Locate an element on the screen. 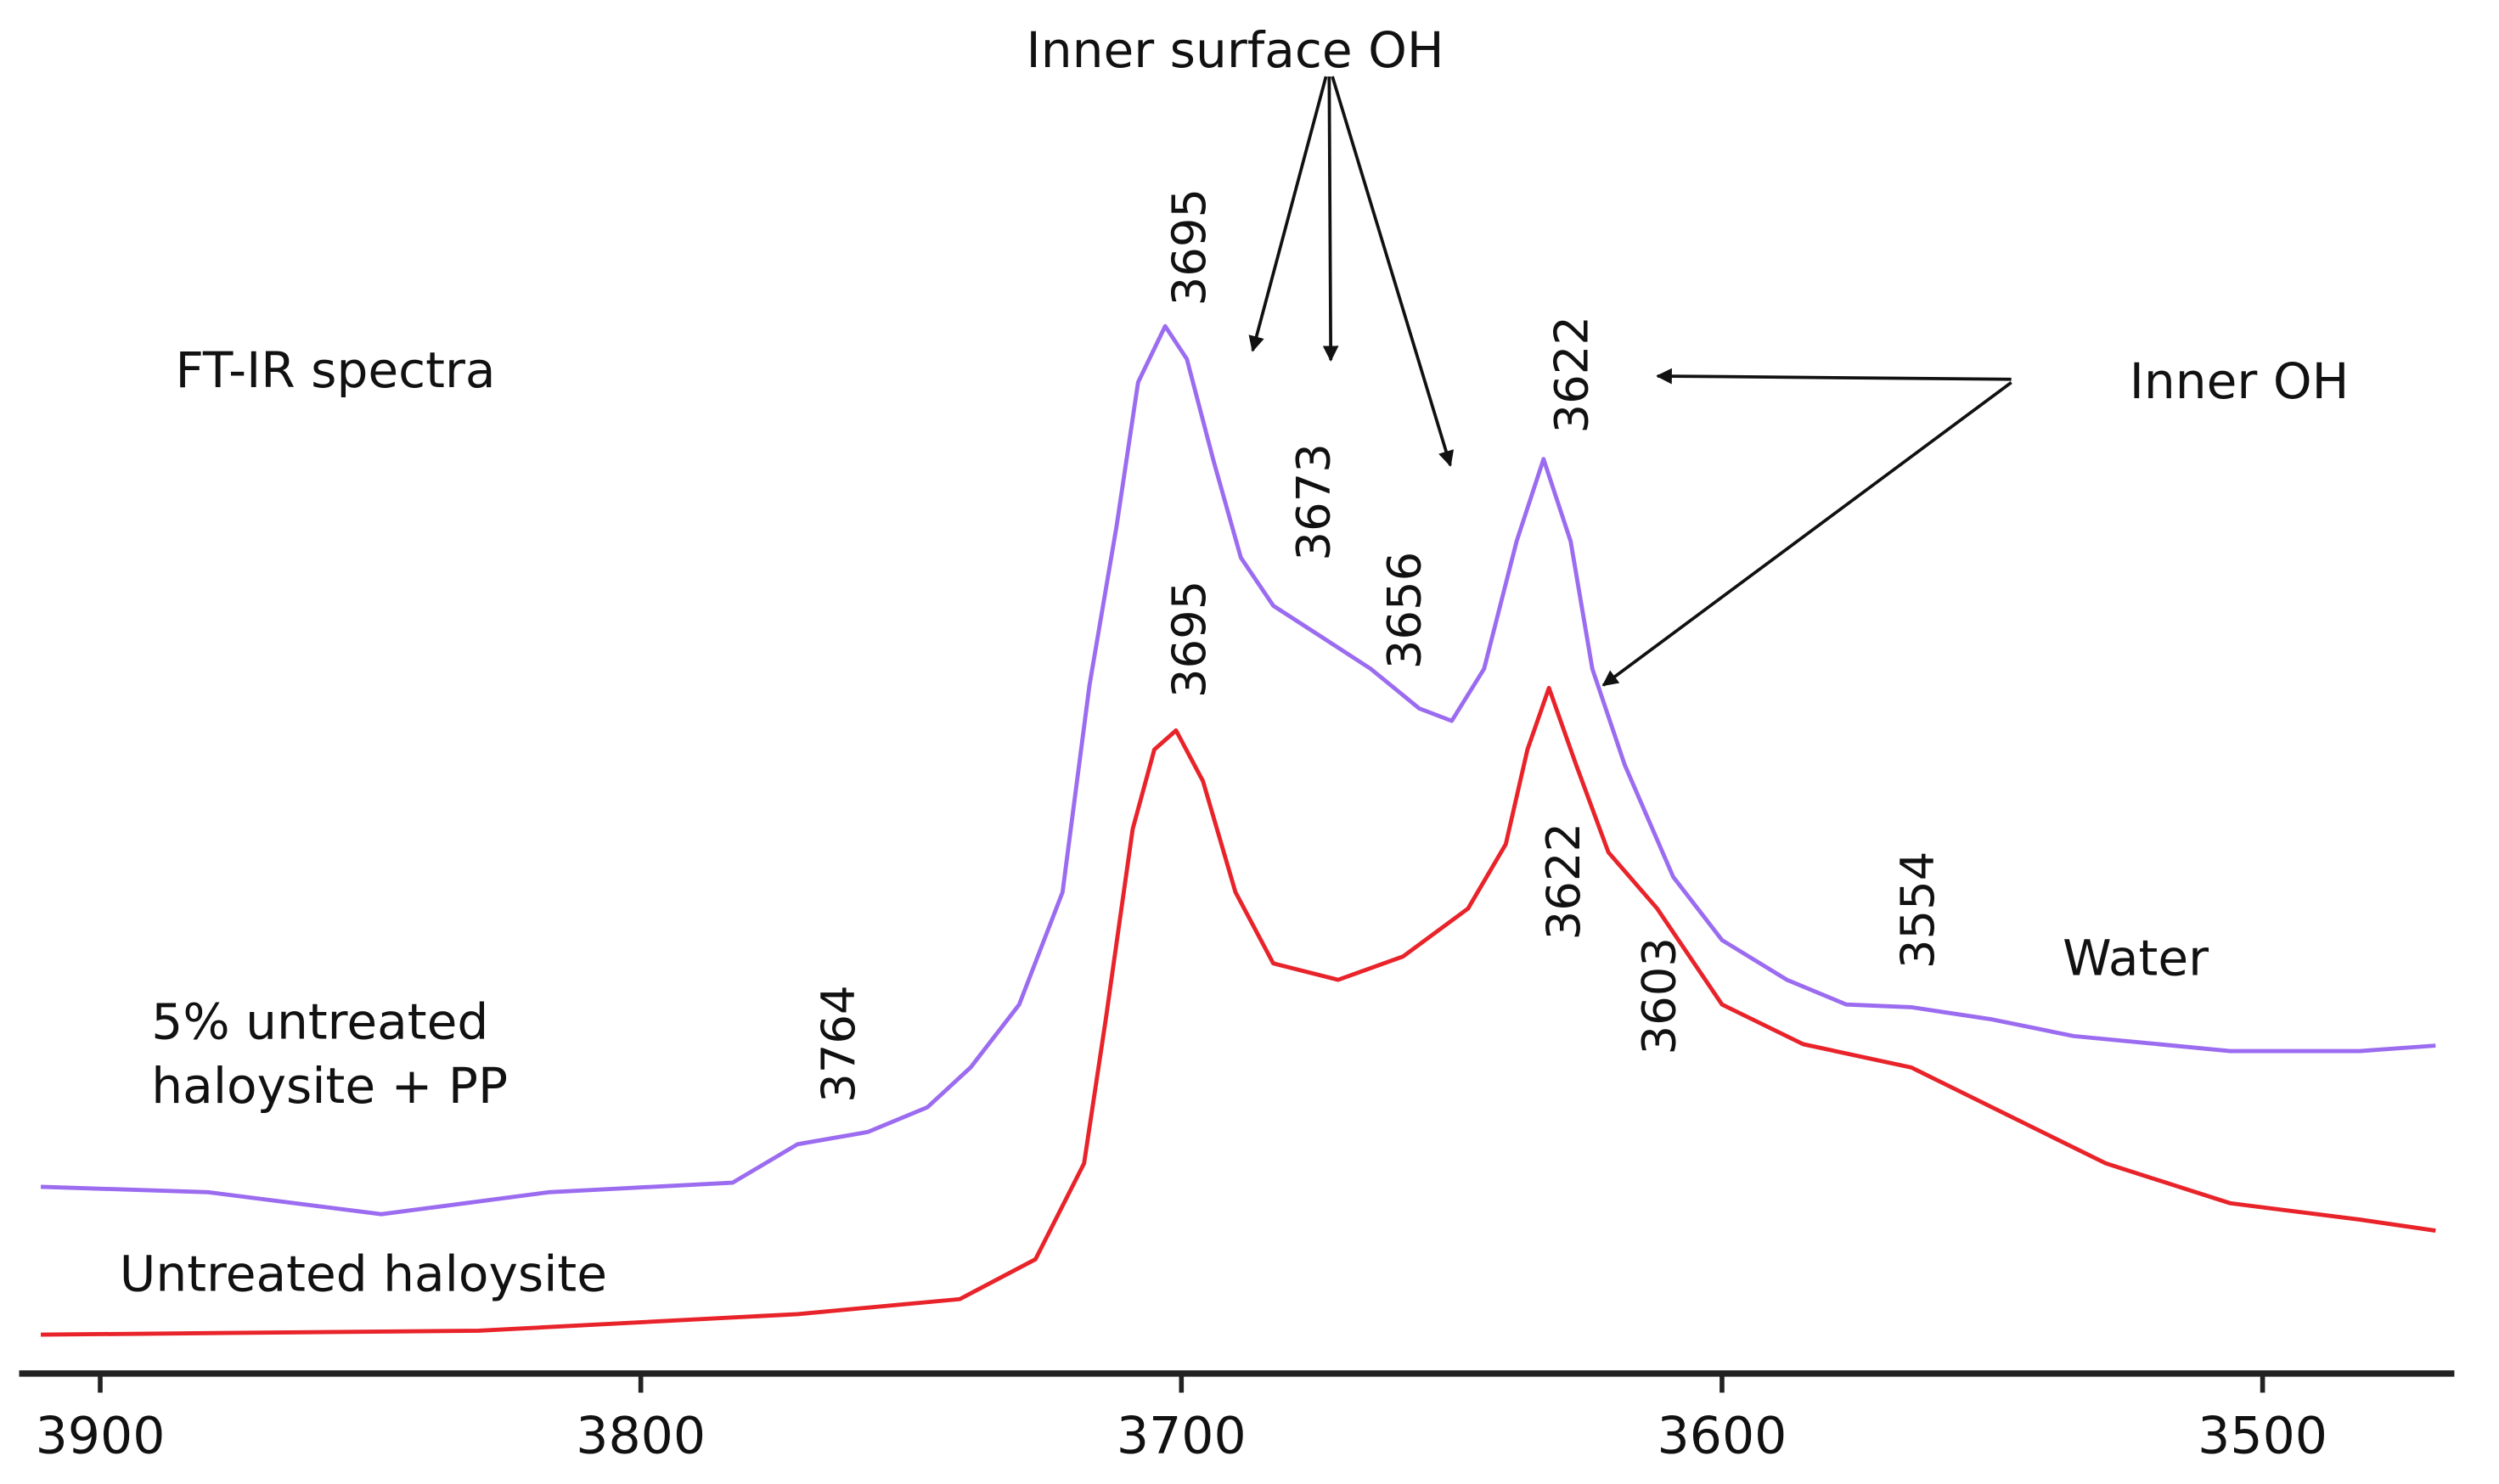 The width and height of the screenshot is (2499, 1484). peak-label: 3656 is located at coordinates (1404, 611).